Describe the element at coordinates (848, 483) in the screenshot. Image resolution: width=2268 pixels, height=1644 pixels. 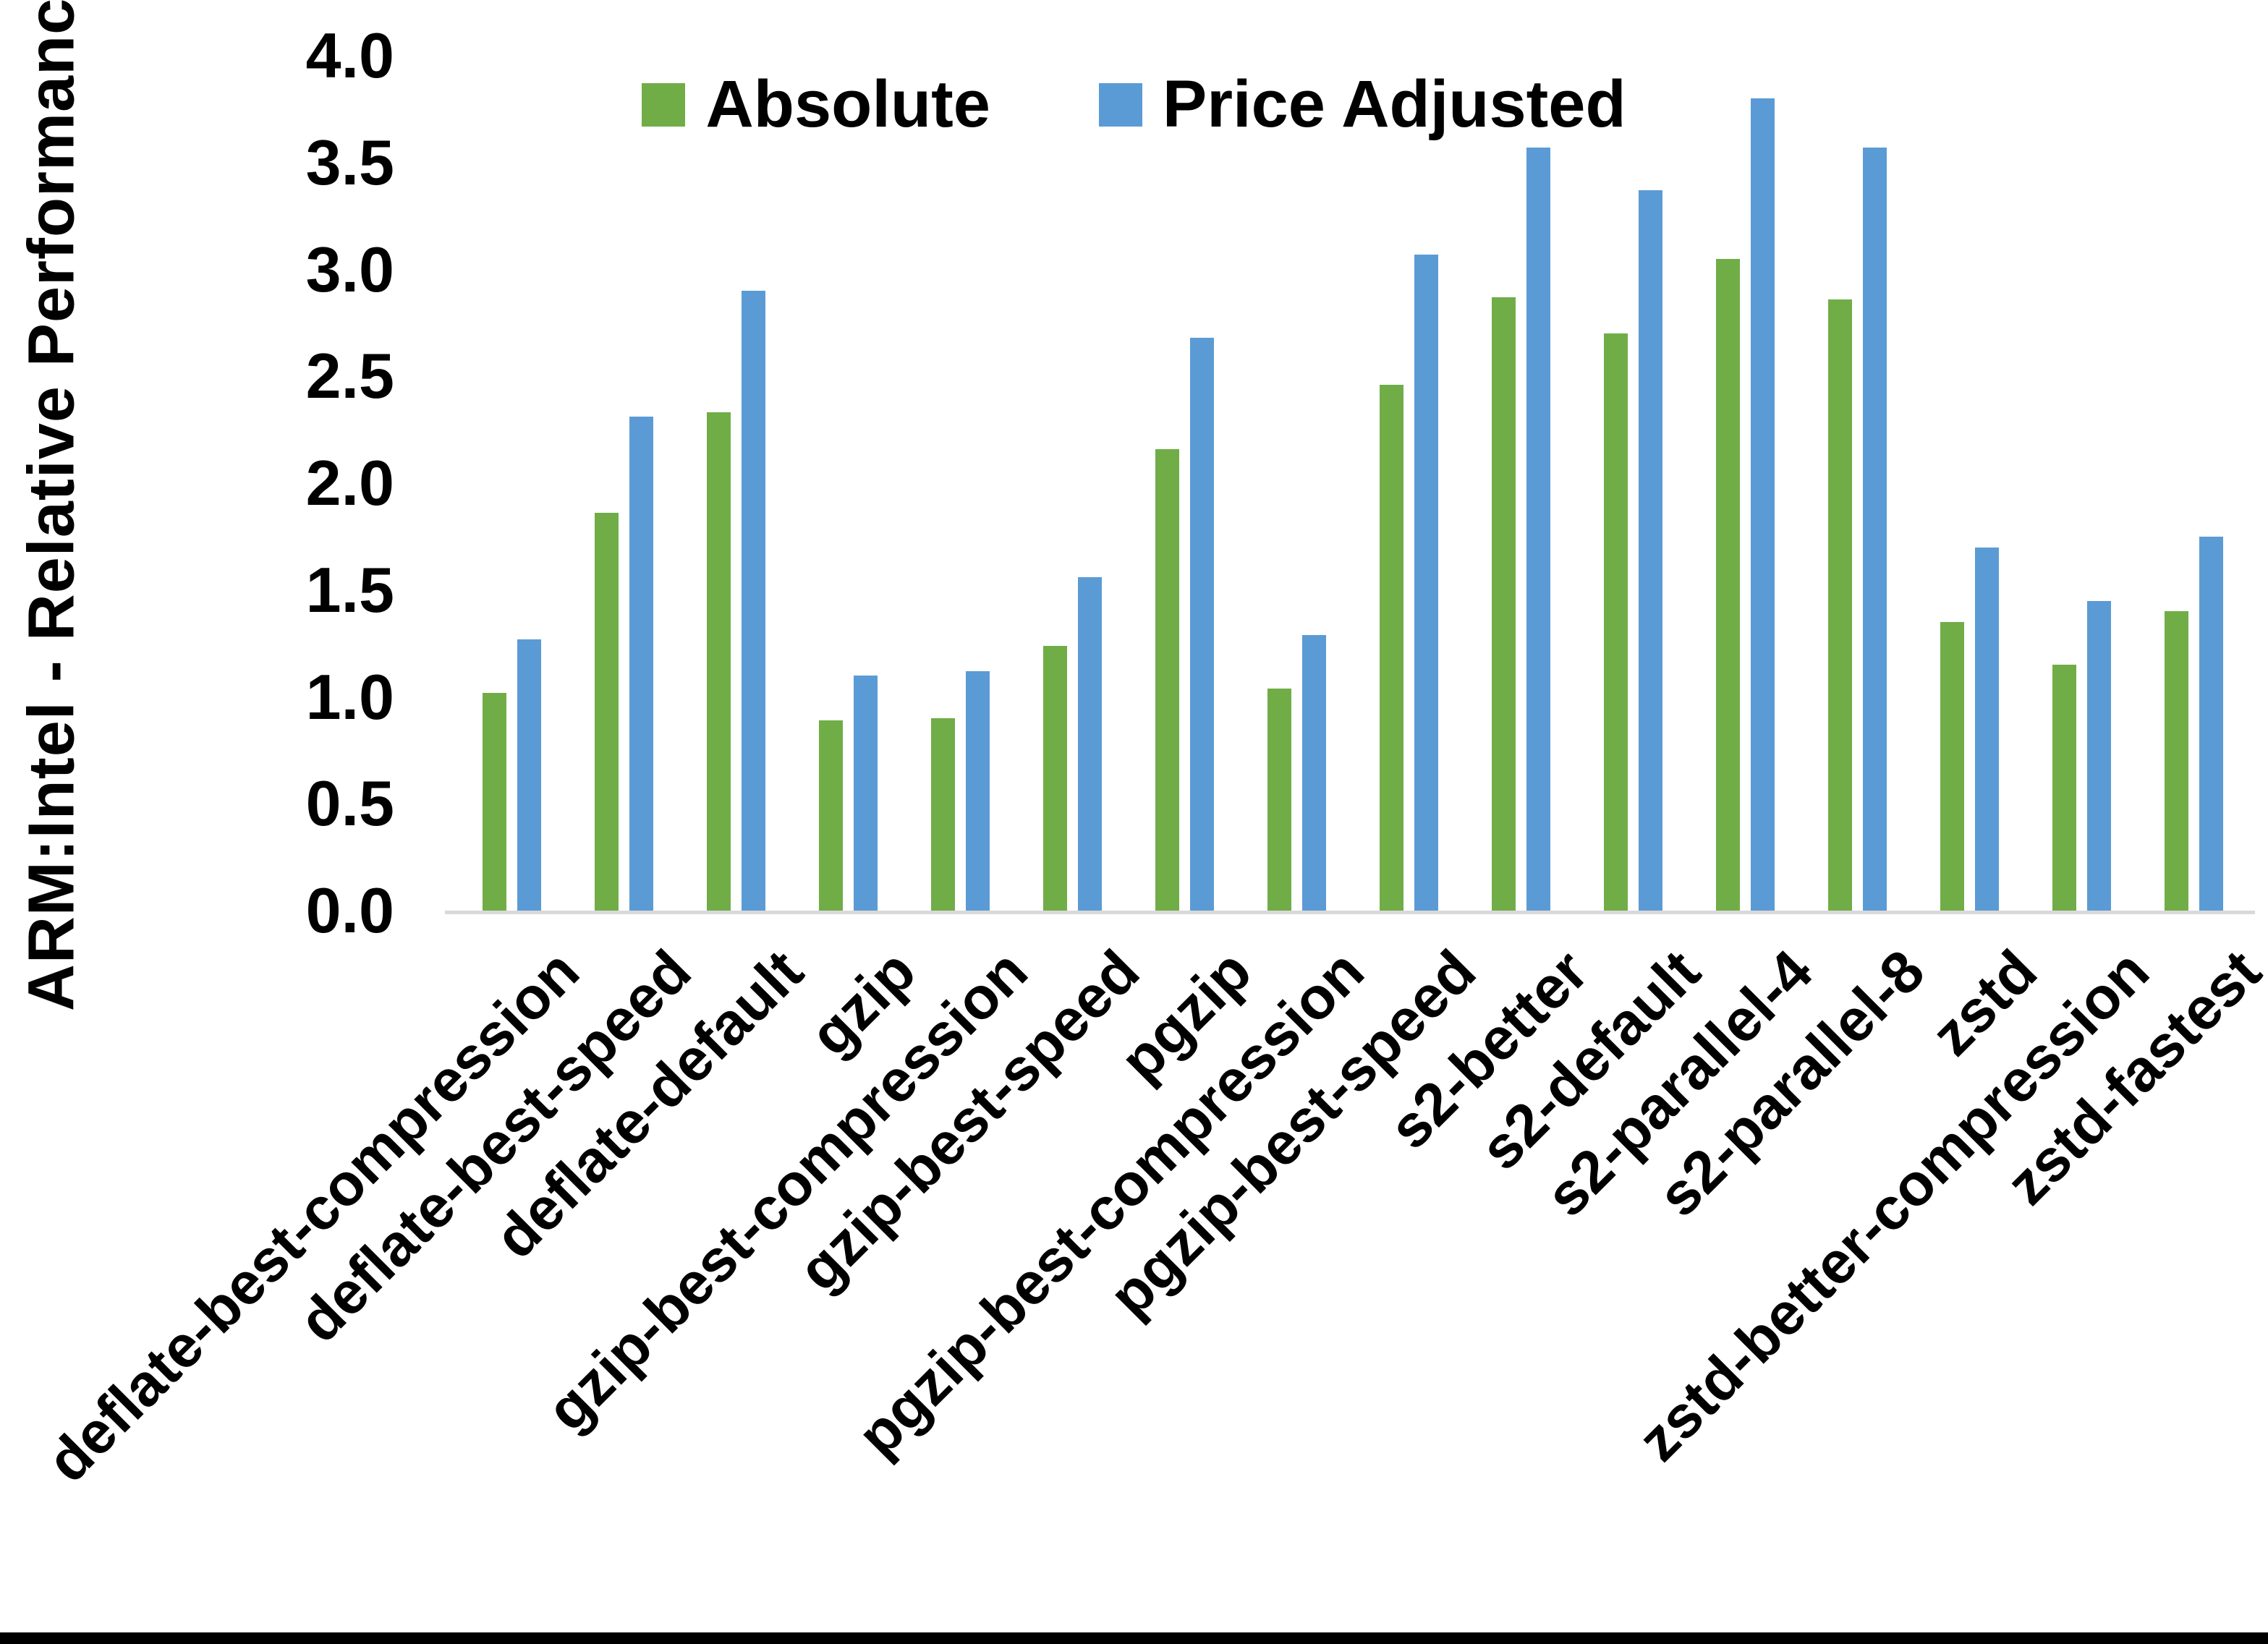
I see `bar-group-gzip` at that location.